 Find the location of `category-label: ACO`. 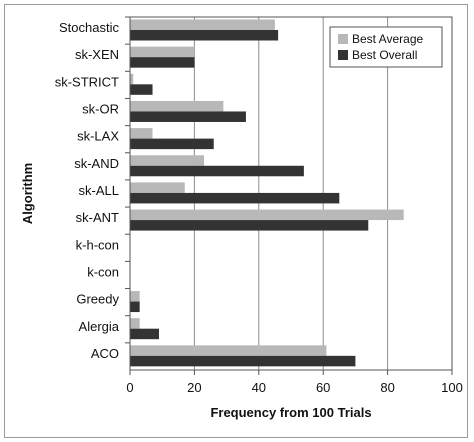

category-label: ACO is located at coordinates (105, 353).